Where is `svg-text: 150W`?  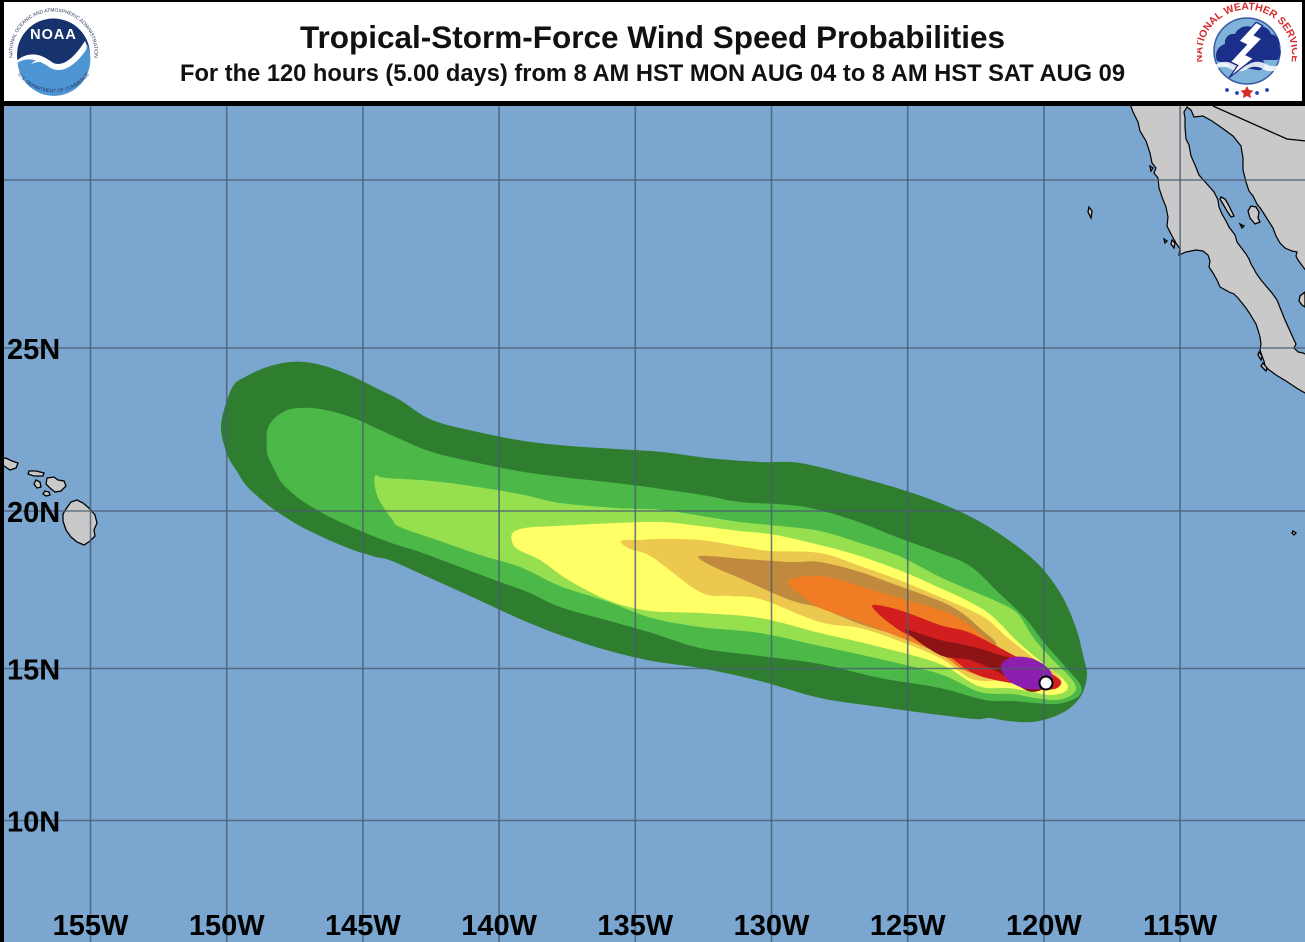 svg-text: 150W is located at coordinates (227, 926).